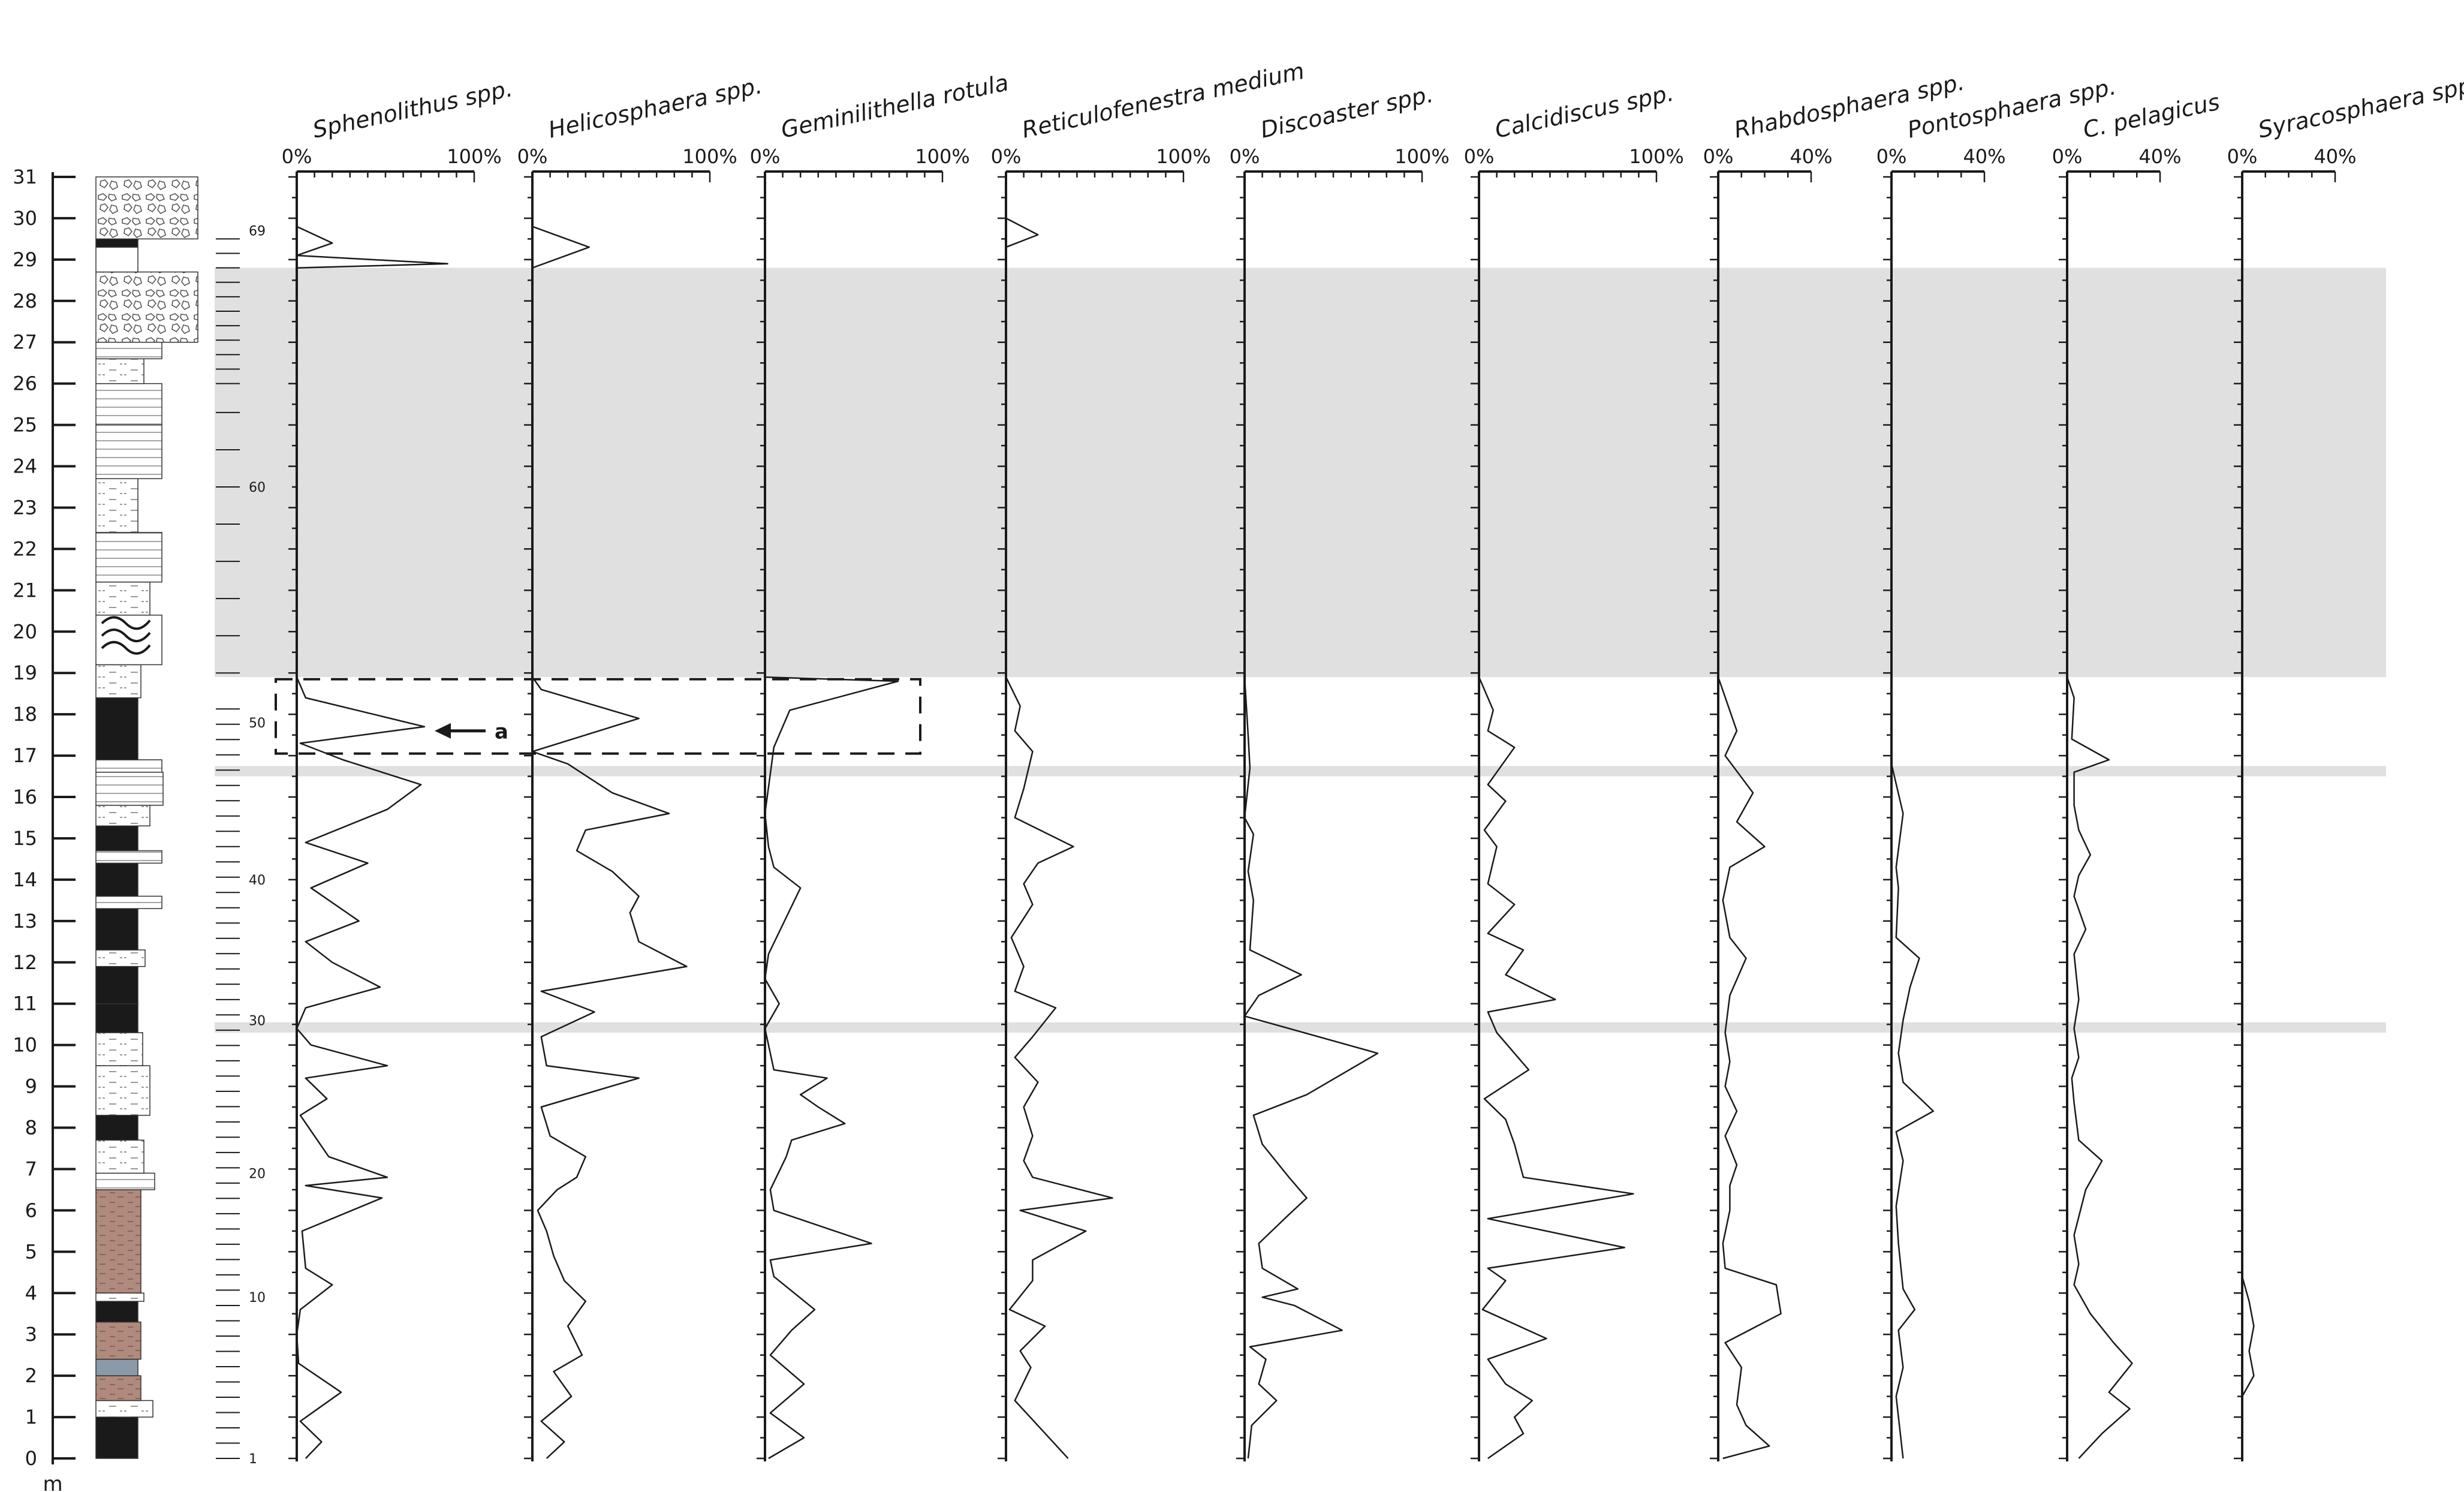 The image size is (2464, 1492). What do you see at coordinates (502, 732) in the screenshot?
I see `annotation-label: a` at bounding box center [502, 732].